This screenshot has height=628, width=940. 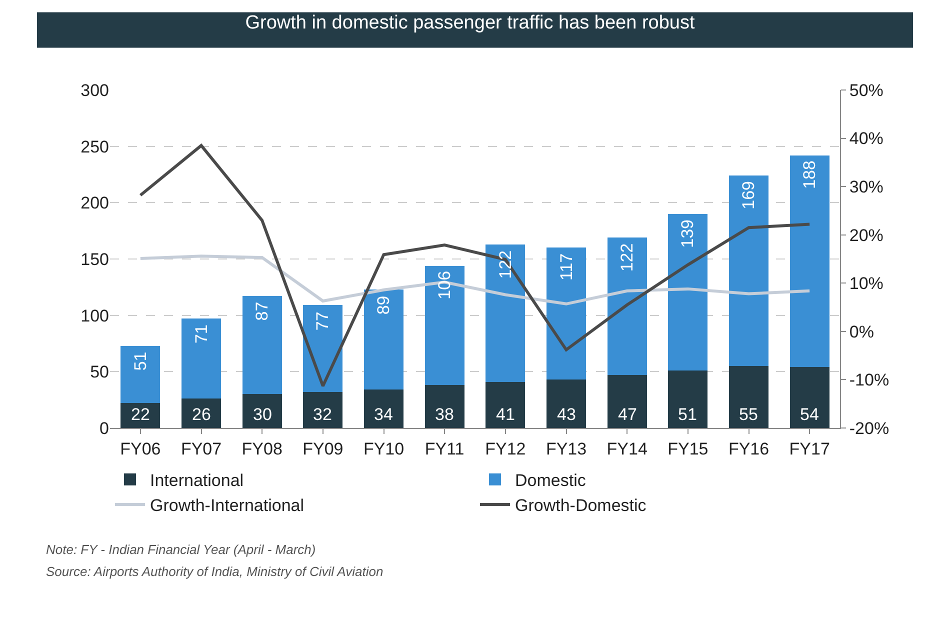 I want to click on data-label: 71, so click(x=202, y=334).